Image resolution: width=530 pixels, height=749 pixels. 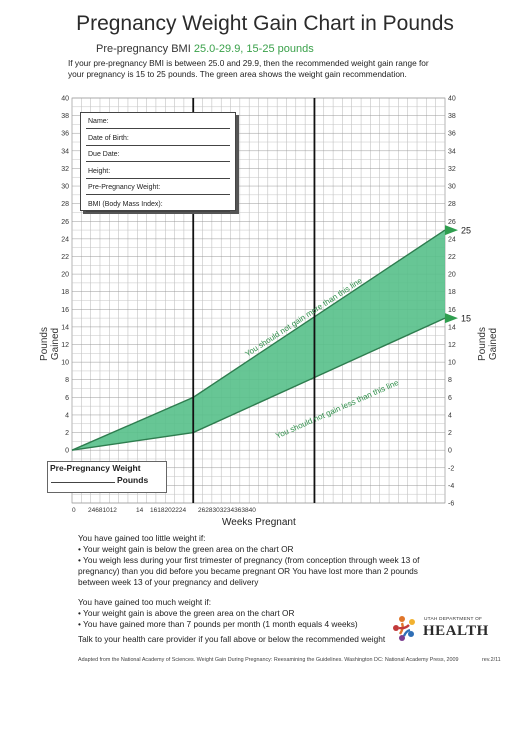 I want to click on y-tick-label-right: 34, so click(x=452, y=151).